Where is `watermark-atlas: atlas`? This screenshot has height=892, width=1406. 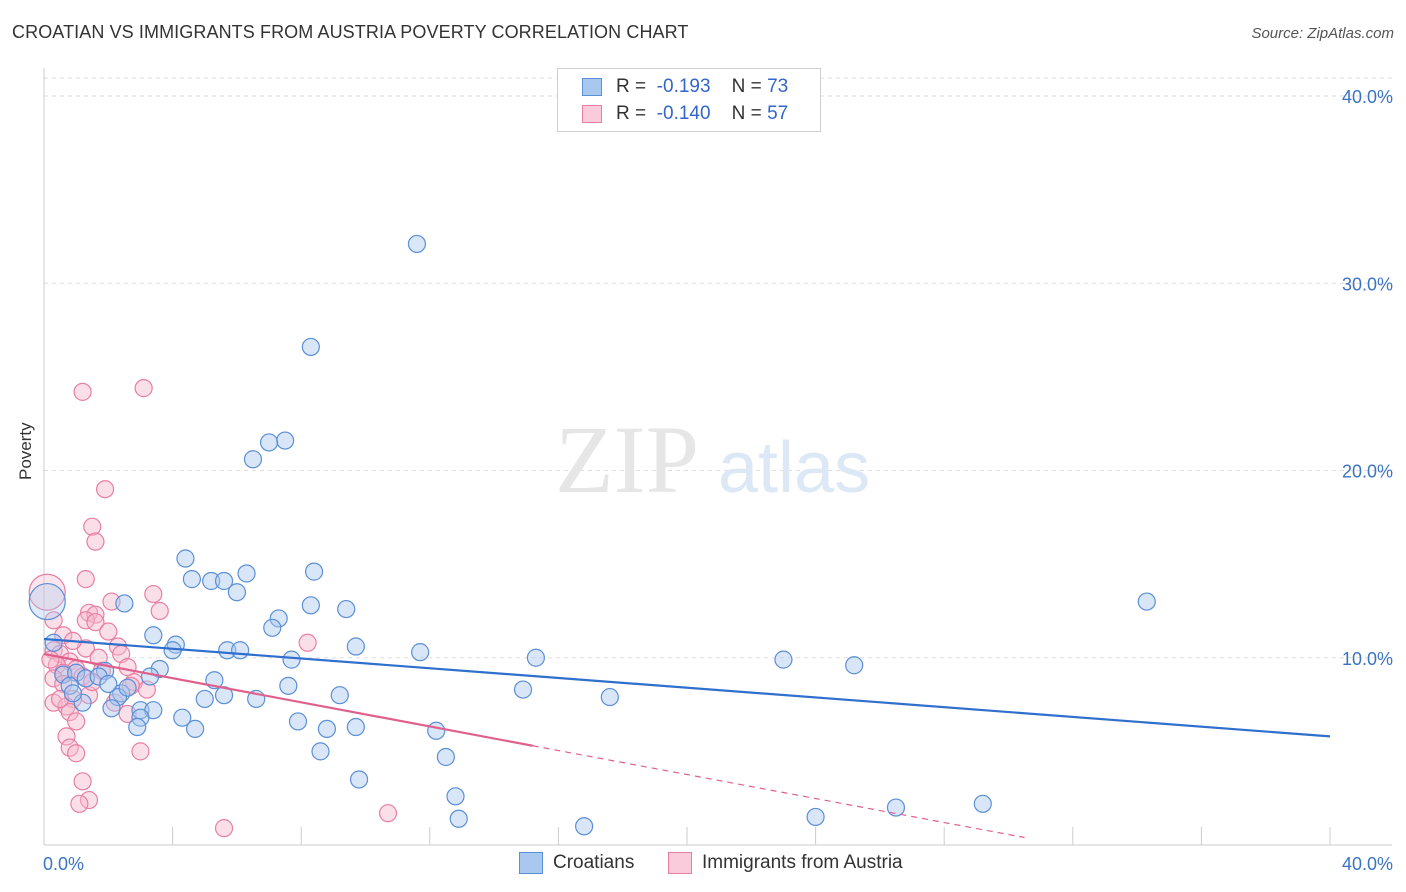
watermark-atlas: atlas is located at coordinates (794, 468).